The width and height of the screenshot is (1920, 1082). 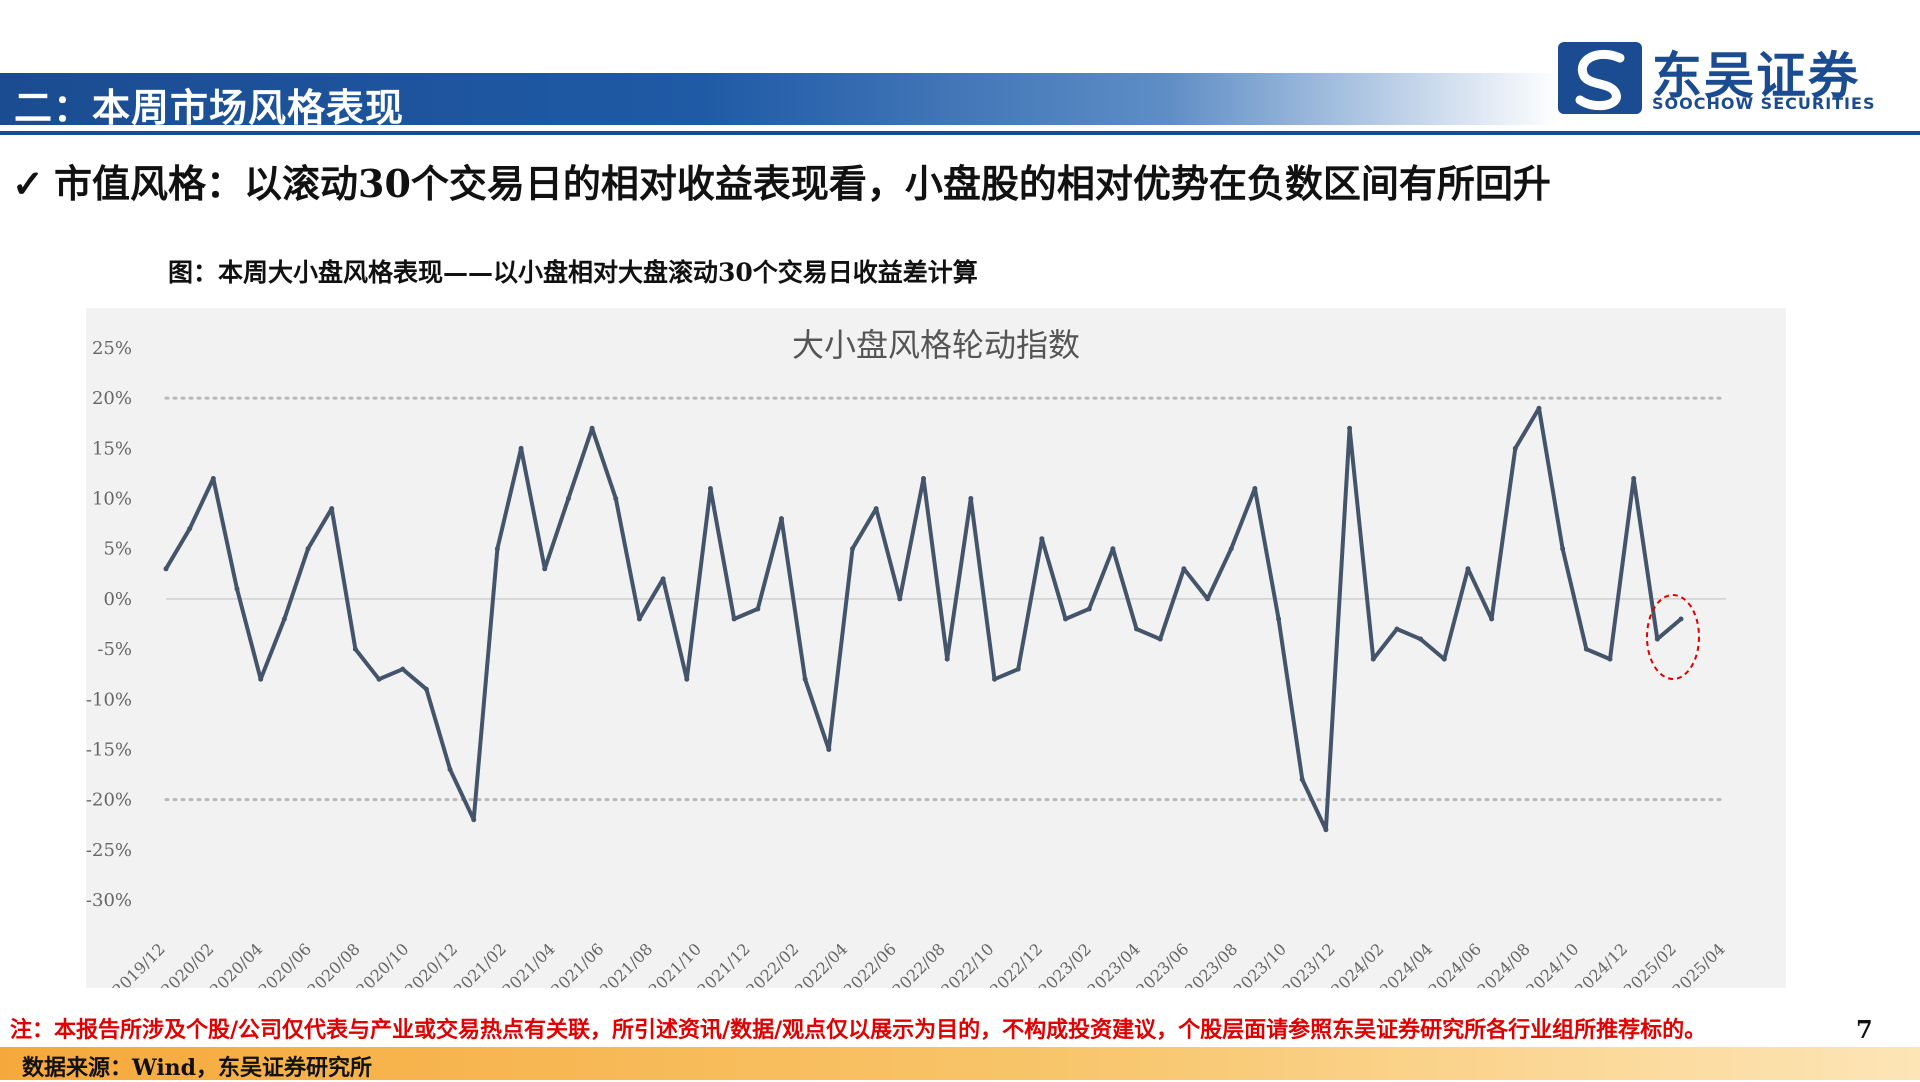 What do you see at coordinates (333, 963) in the screenshot?
I see `x-tick-label: 2020/08` at bounding box center [333, 963].